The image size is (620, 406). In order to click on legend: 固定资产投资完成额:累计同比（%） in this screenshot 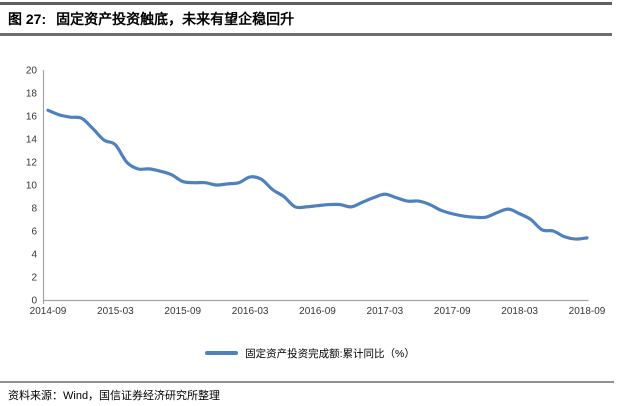, I will do `click(310, 353)`.